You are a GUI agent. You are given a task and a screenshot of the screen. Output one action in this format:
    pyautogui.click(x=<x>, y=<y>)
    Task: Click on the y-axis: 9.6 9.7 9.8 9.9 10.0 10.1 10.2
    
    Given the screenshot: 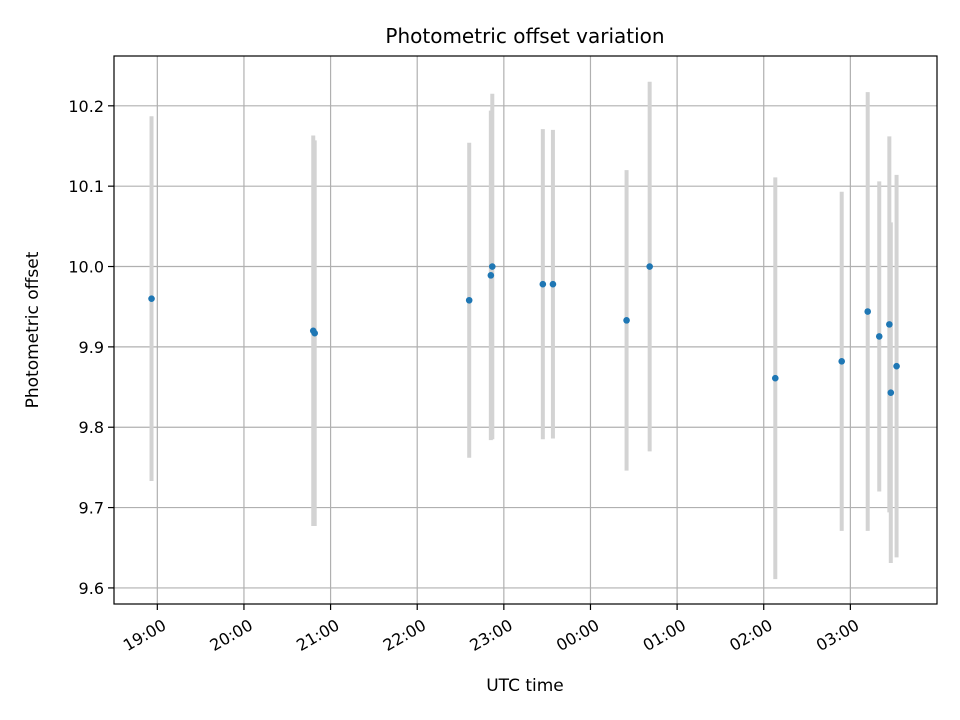 What is the action you would take?
    pyautogui.click(x=91, y=347)
    